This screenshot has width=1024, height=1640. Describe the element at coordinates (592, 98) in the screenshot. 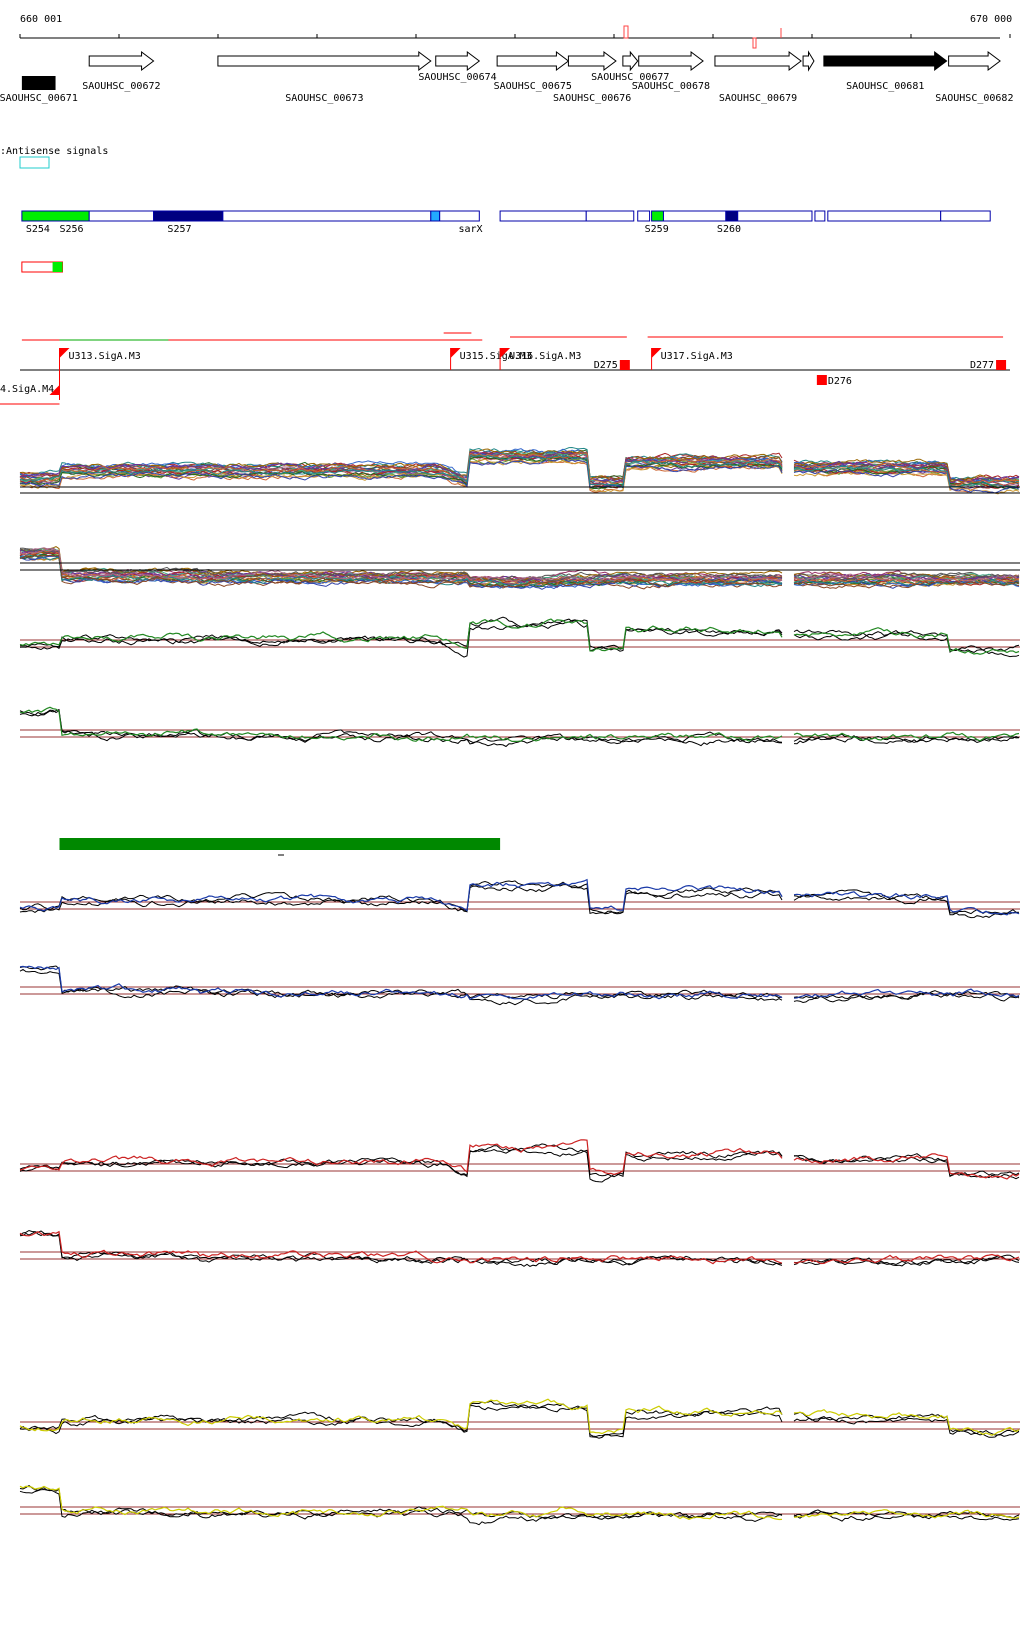

I see `gene-label: SAOUHSC_00676` at that location.